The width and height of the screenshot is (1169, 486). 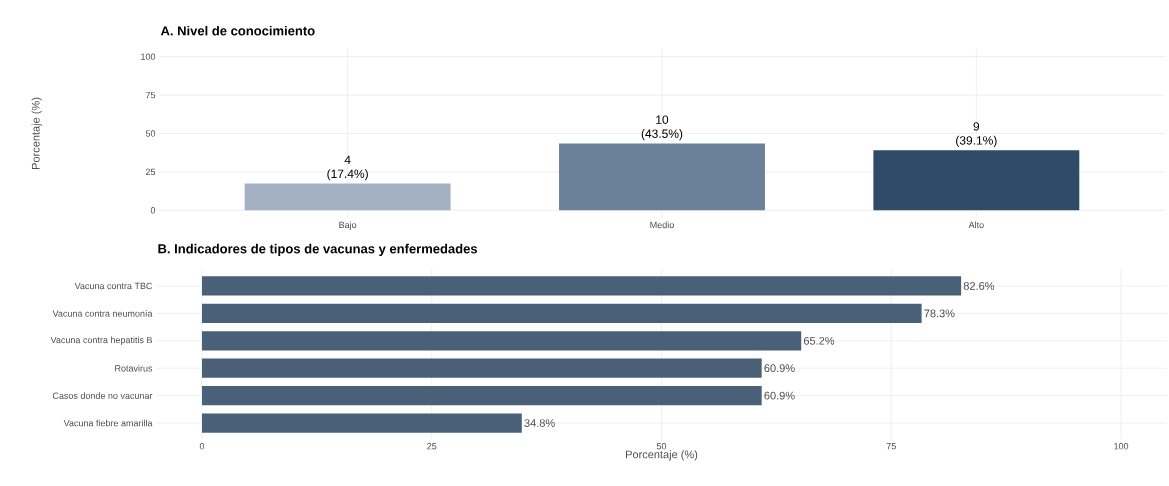 What do you see at coordinates (662, 455) in the screenshot?
I see `x-axis-title: Porcentaje (%)` at bounding box center [662, 455].